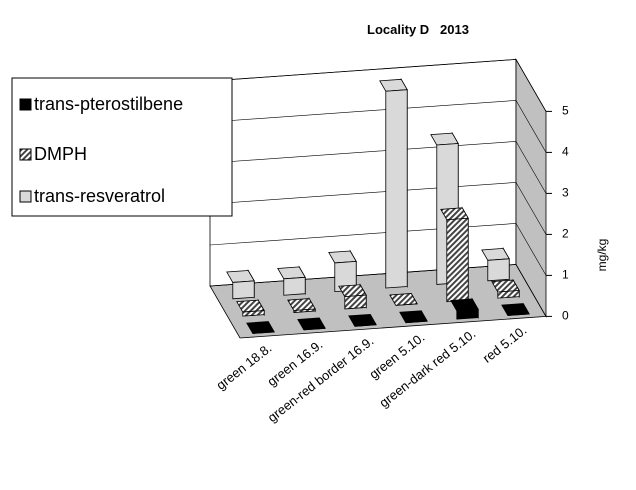 Image resolution: width=636 pixels, height=490 pixels. Describe the element at coordinates (565, 316) in the screenshot. I see `y-tick-label: 0` at that location.